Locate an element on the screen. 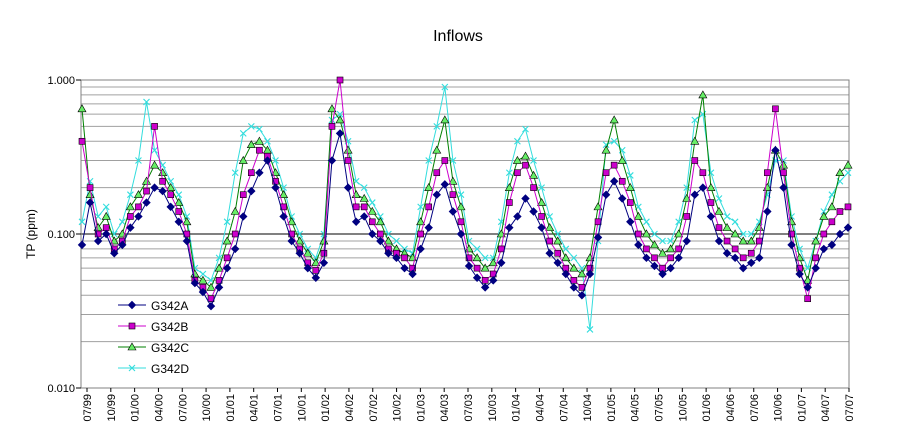 The width and height of the screenshot is (897, 447). x-tick-label: 10/06 is located at coordinates (779, 408).